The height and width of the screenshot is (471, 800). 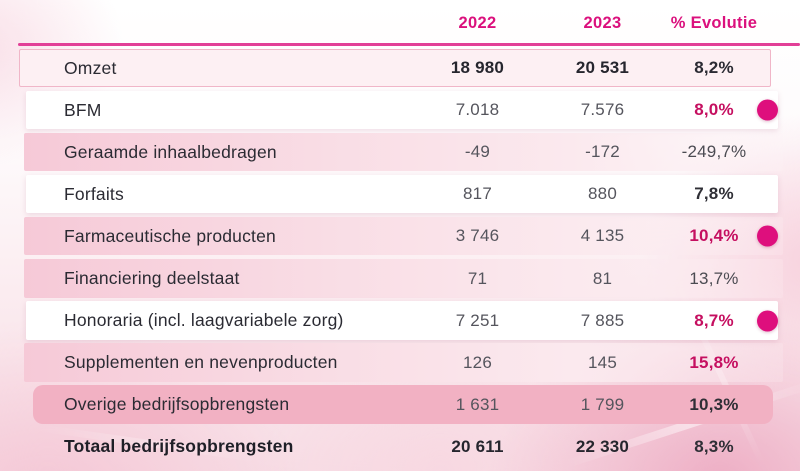 I want to click on row-value-2023: 145, so click(x=602, y=362).